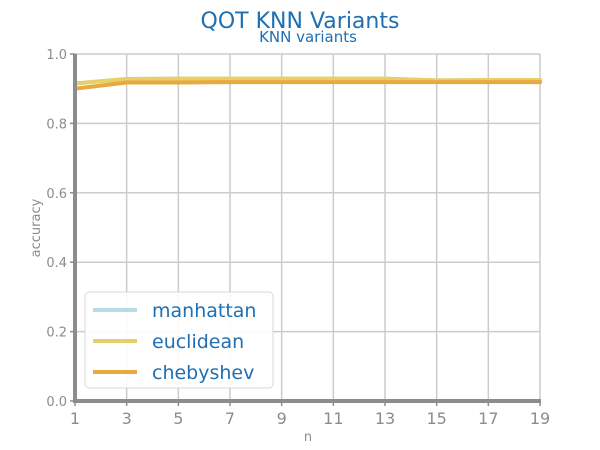 This screenshot has width=600, height=450. Describe the element at coordinates (75, 418) in the screenshot. I see `x-tick-label: 1` at that location.